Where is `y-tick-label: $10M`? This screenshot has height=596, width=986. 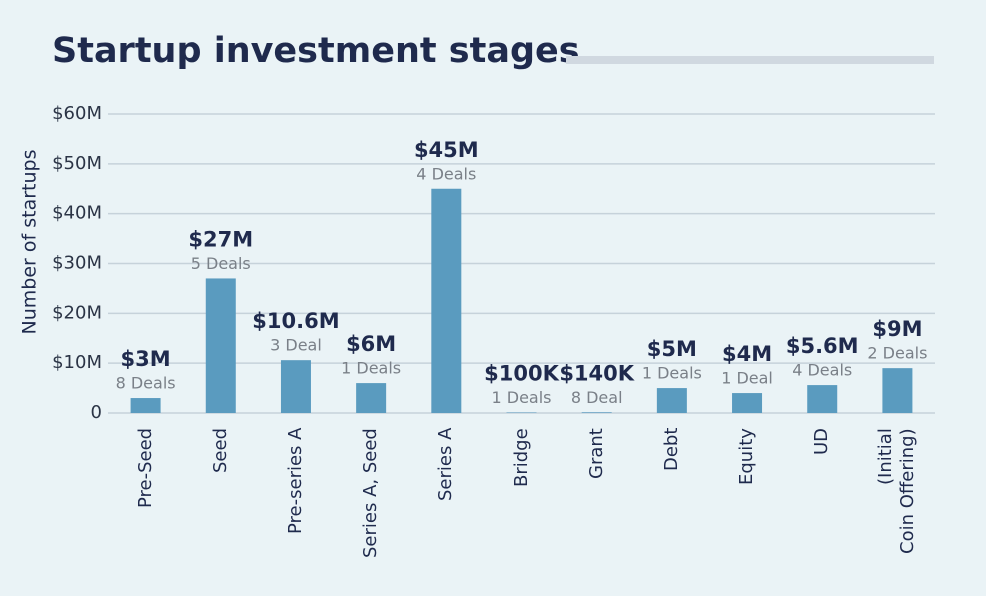 y-tick-label: $10M is located at coordinates (77, 362).